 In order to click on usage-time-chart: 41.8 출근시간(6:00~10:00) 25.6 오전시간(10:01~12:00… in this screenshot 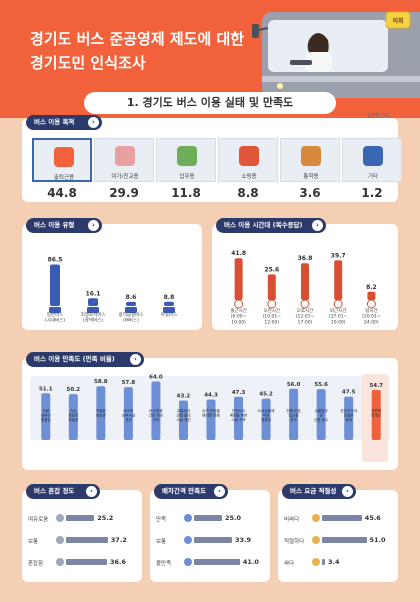, I will do `click(305, 287)`.